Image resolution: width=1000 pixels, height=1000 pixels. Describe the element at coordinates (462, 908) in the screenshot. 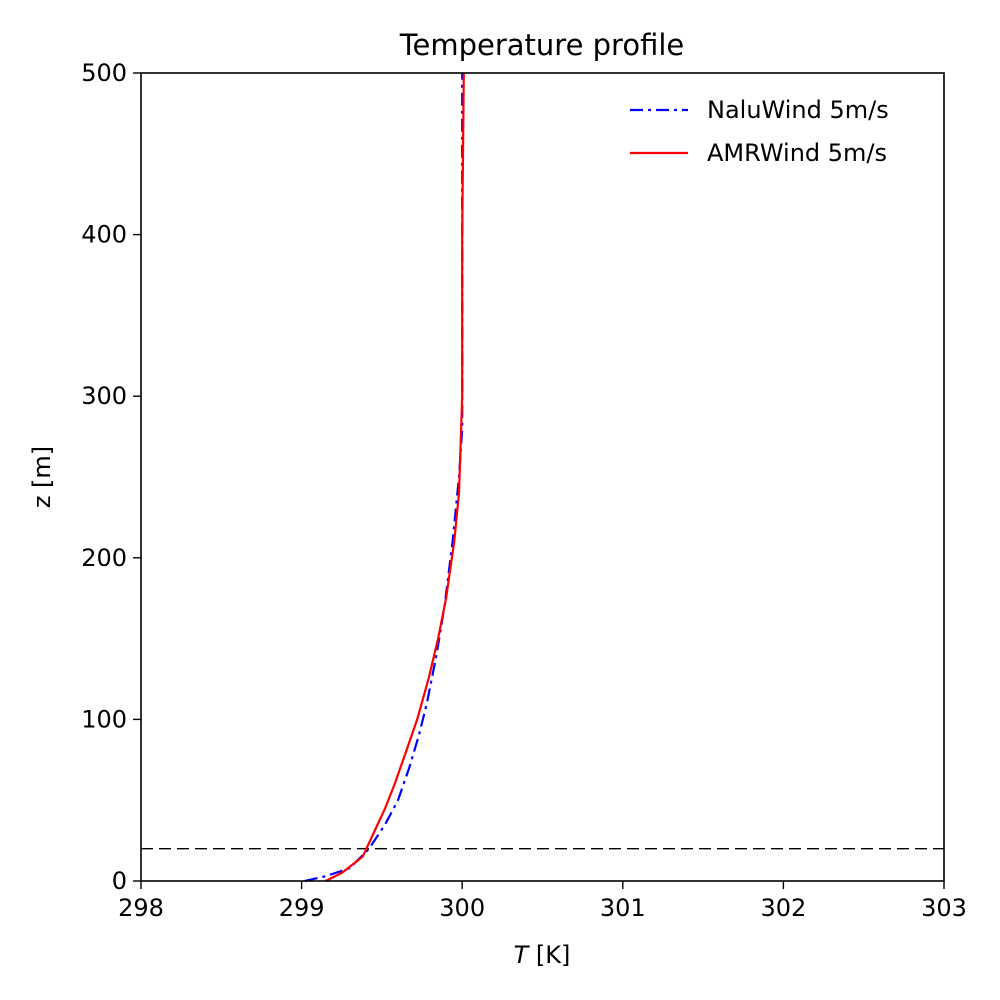

I see `x-tick-label: 300` at that location.